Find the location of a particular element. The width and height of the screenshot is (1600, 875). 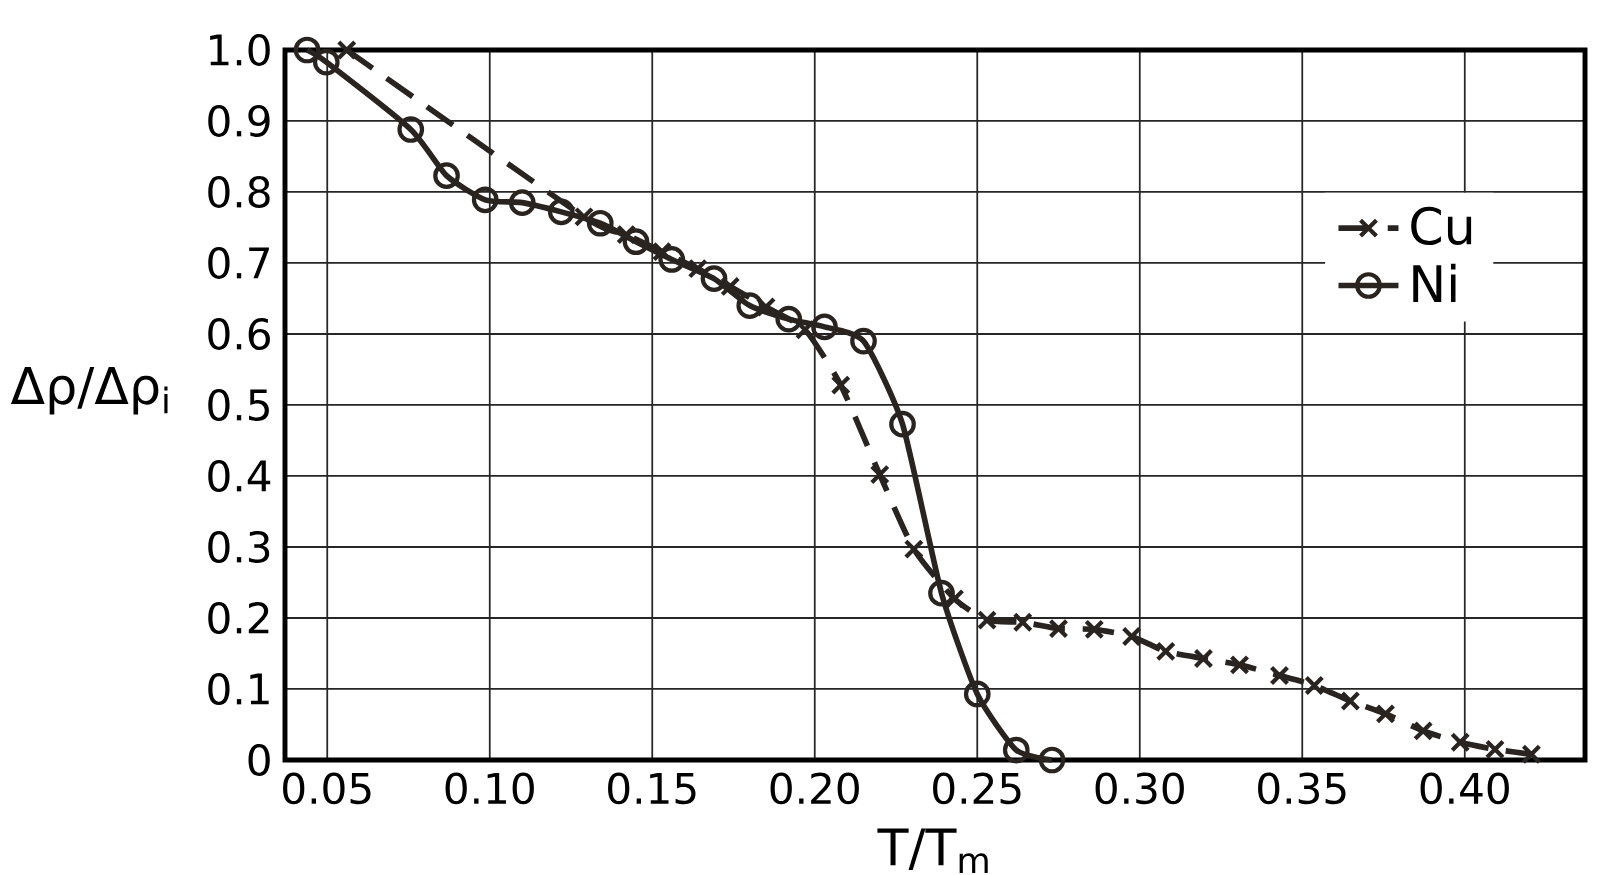

x-tick-label: 0.40 is located at coordinates (1464, 788).